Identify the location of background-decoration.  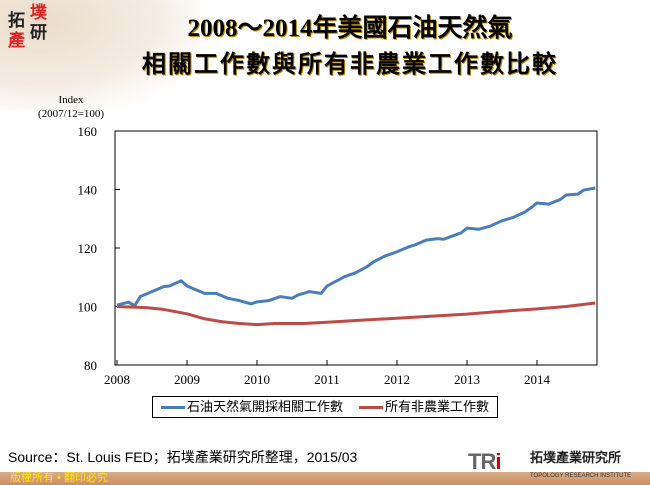
(100, 55).